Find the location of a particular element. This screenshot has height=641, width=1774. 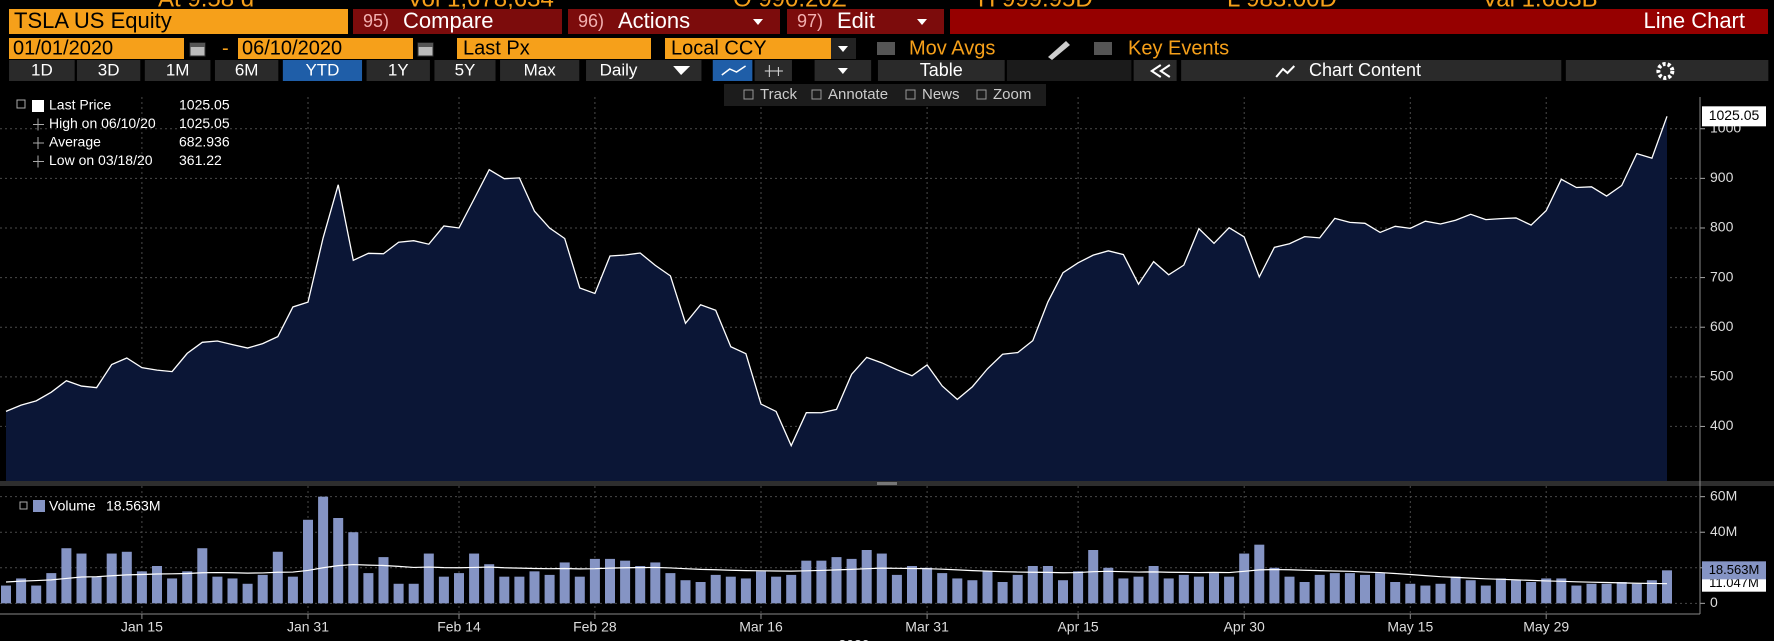

mov-avgs-checkbox is located at coordinates (886, 48).